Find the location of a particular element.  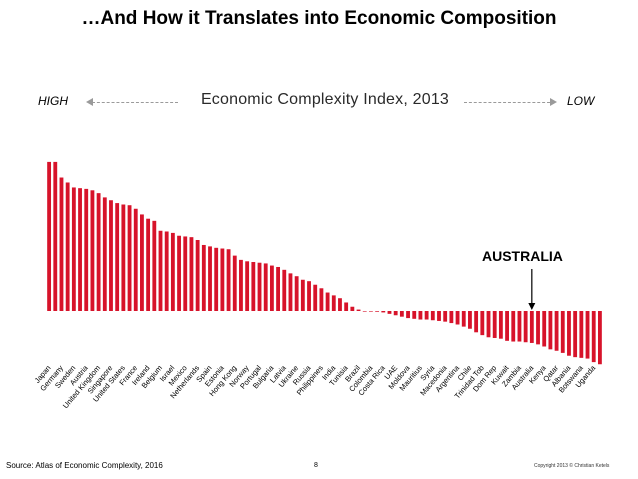

annotation-label: AUSTRALIA is located at coordinates (522, 256).